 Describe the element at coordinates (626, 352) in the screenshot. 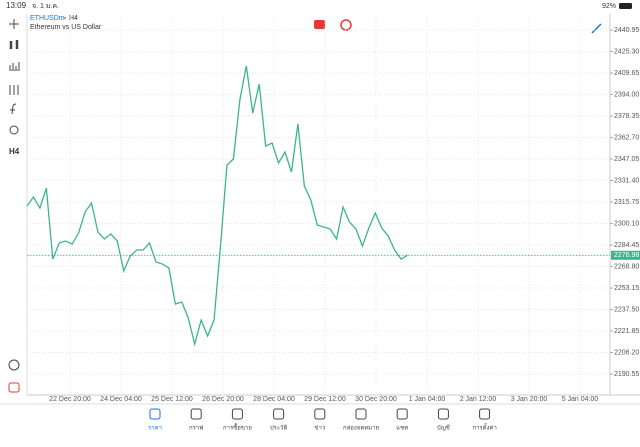

I see `y-tick-label: 2206.20` at that location.